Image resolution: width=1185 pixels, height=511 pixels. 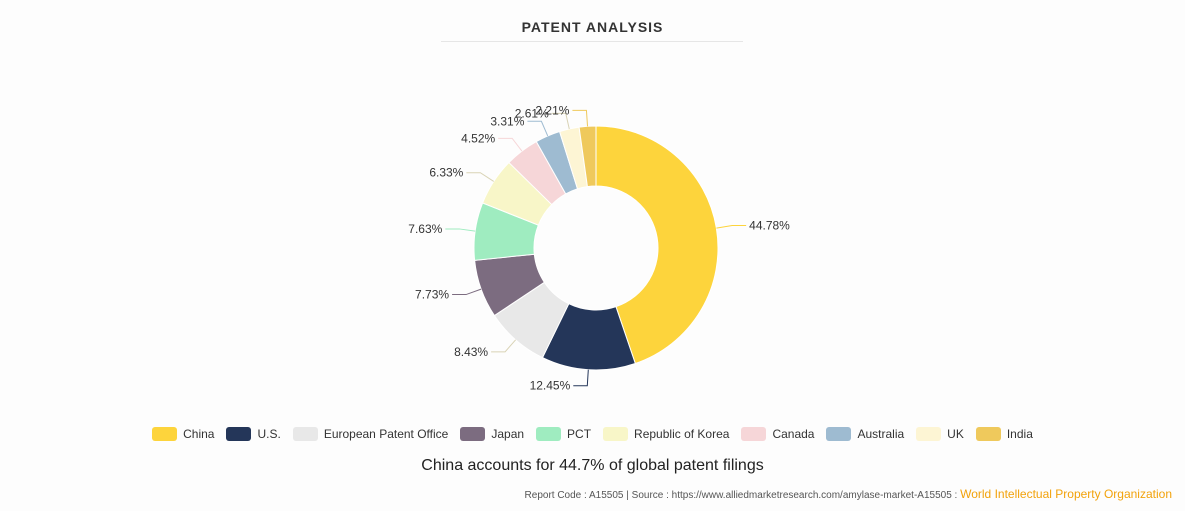 I want to click on legend-item-australia: Australia, so click(x=865, y=434).